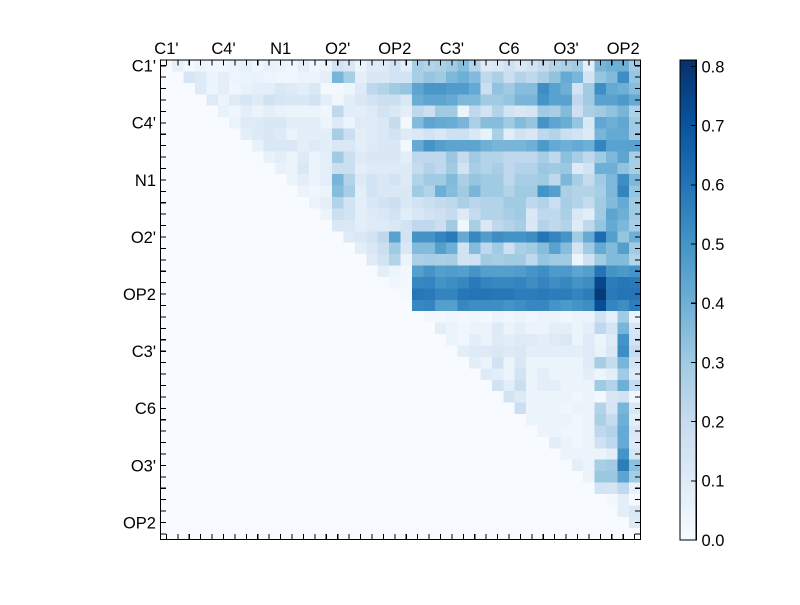  What do you see at coordinates (713, 482) in the screenshot?
I see `svg-text: 0.1` at bounding box center [713, 482].